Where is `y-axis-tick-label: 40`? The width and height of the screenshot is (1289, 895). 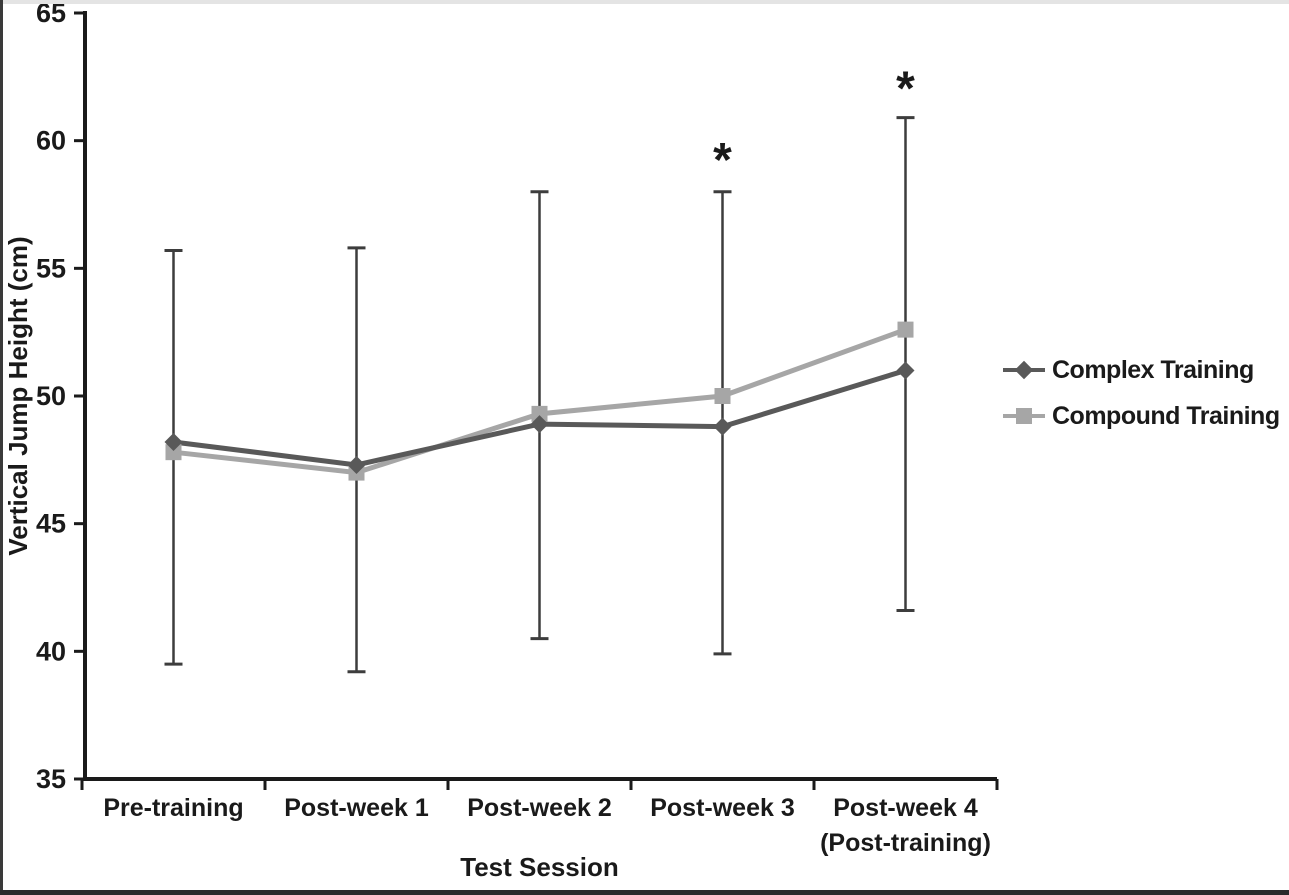
y-axis-tick-label: 40 is located at coordinates (51, 651).